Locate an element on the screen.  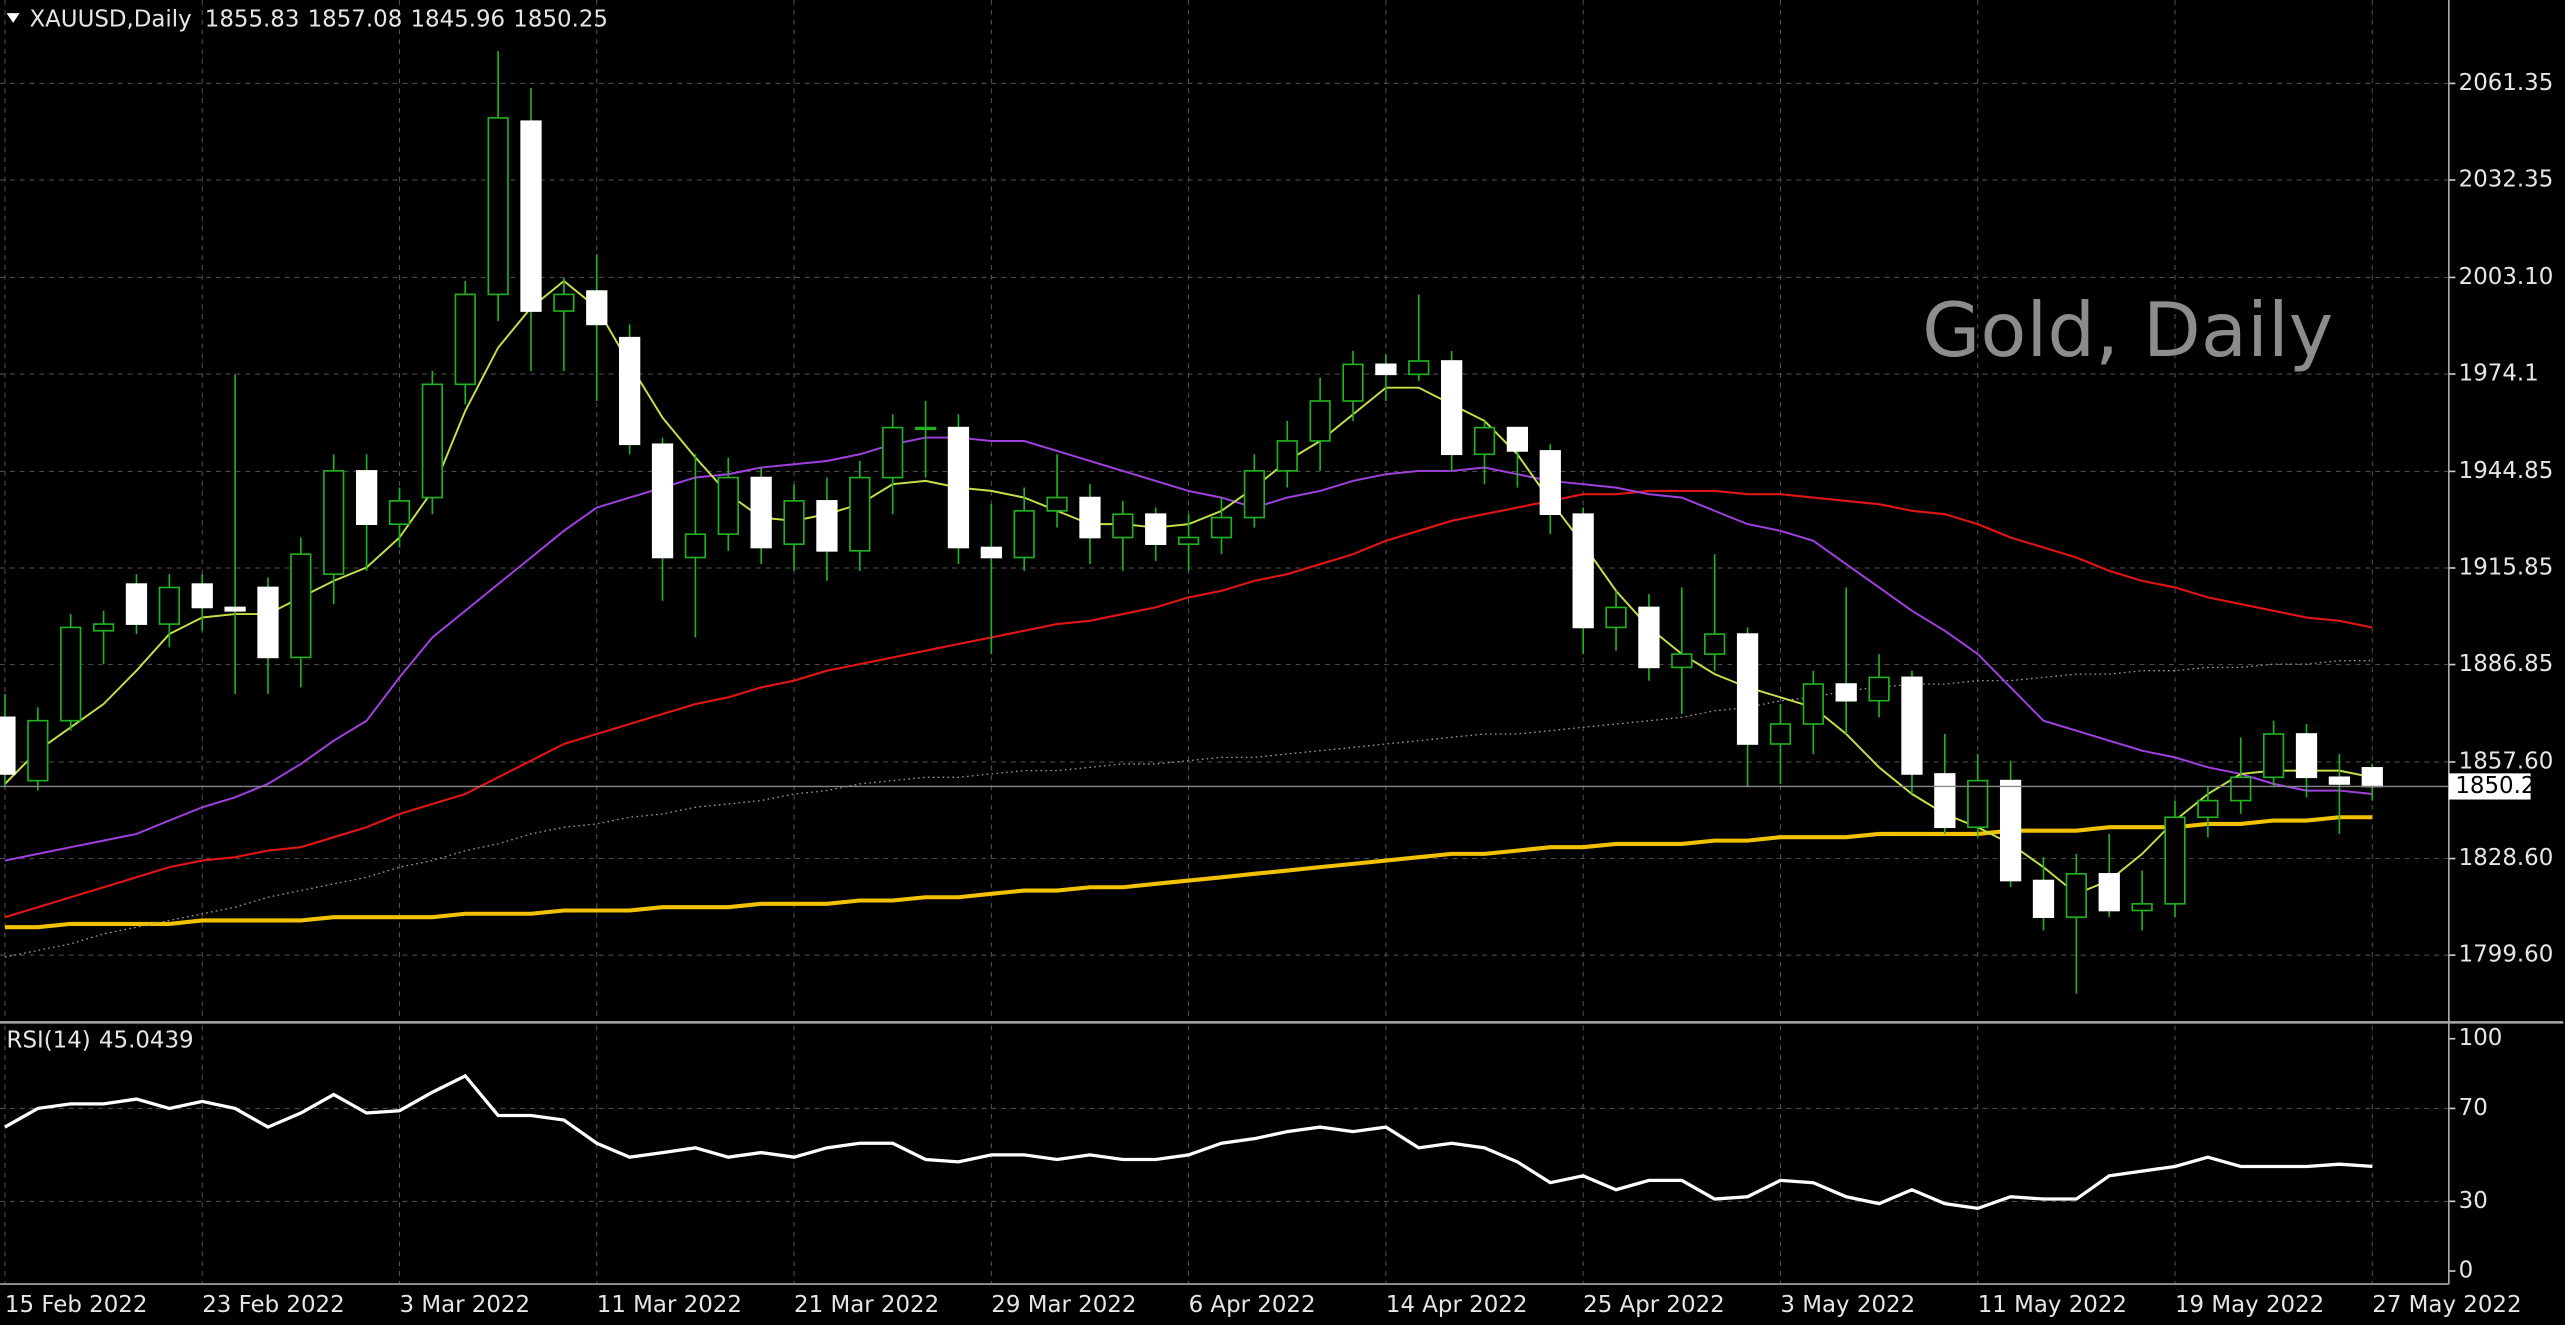
rsi-tick-label: 70 is located at coordinates (2473, 1108).